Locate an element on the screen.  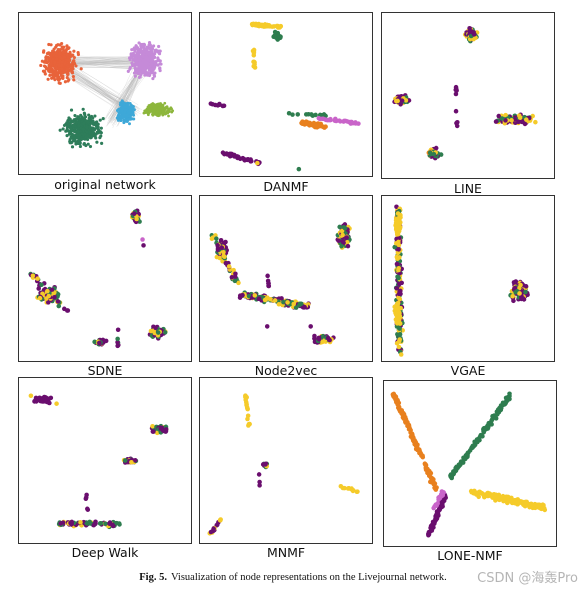
panel-line is located at coordinates (468, 95).